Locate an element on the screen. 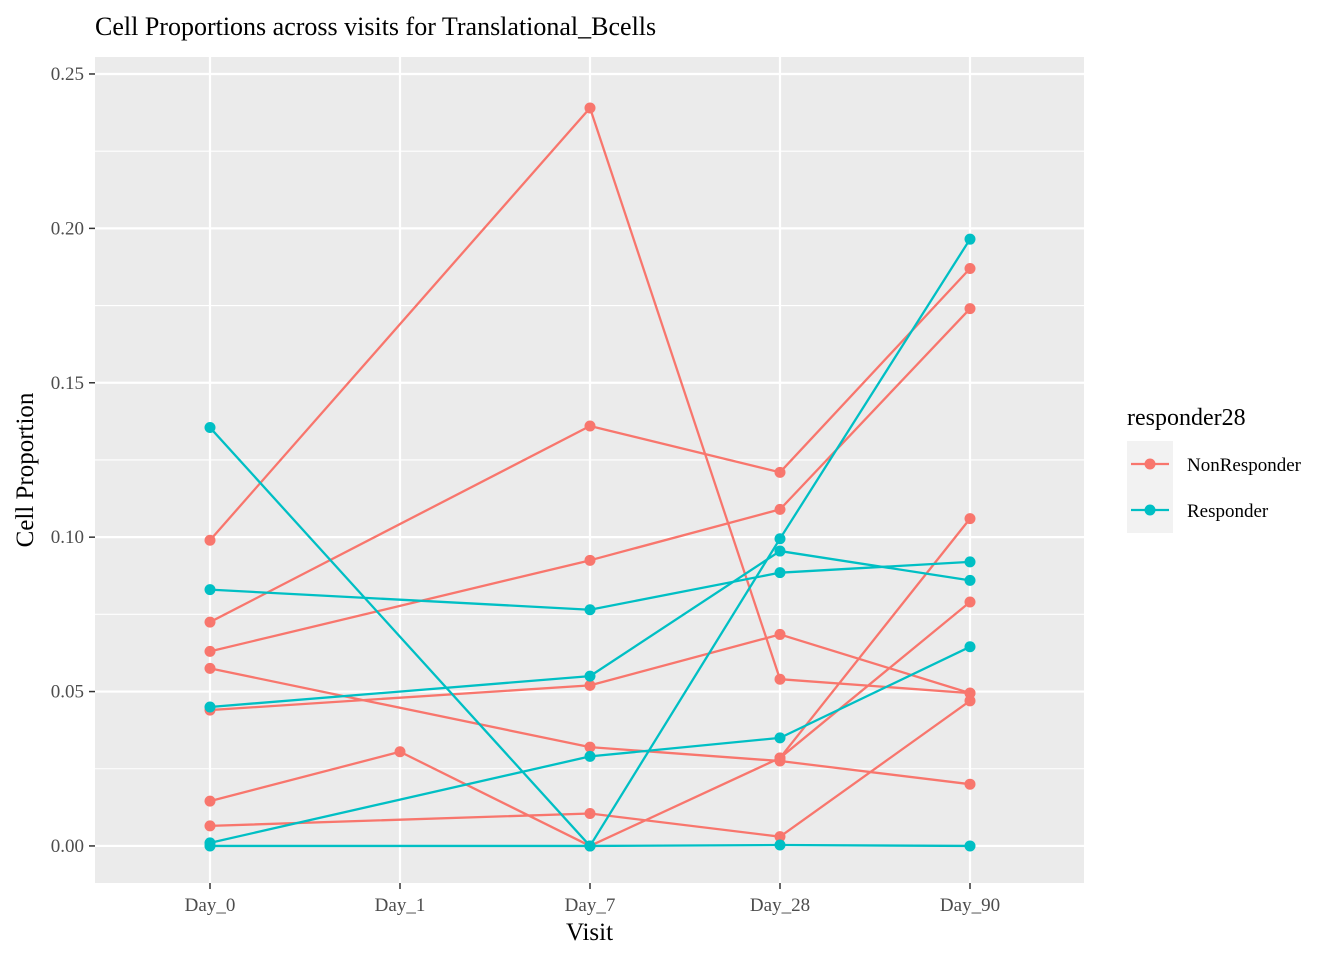 This screenshot has height=960, width=1344. x-axis: Day_0 Day_1 Day_7 Day_28 Day_90 is located at coordinates (592, 899).